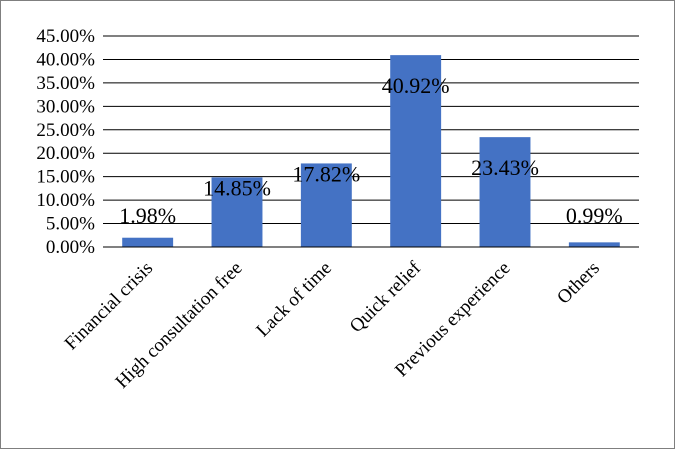 This screenshot has height=449, width=675. Describe the element at coordinates (578, 283) in the screenshot. I see `category-label: Others` at that location.